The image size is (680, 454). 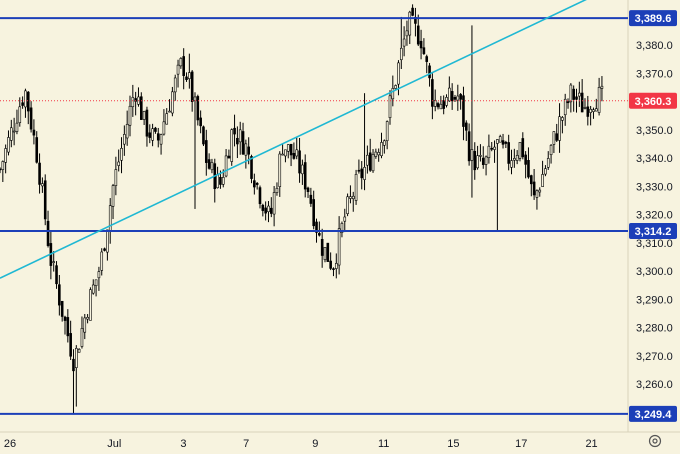 What do you see at coordinates (653, 230) in the screenshot?
I see `price-tag` at bounding box center [653, 230].